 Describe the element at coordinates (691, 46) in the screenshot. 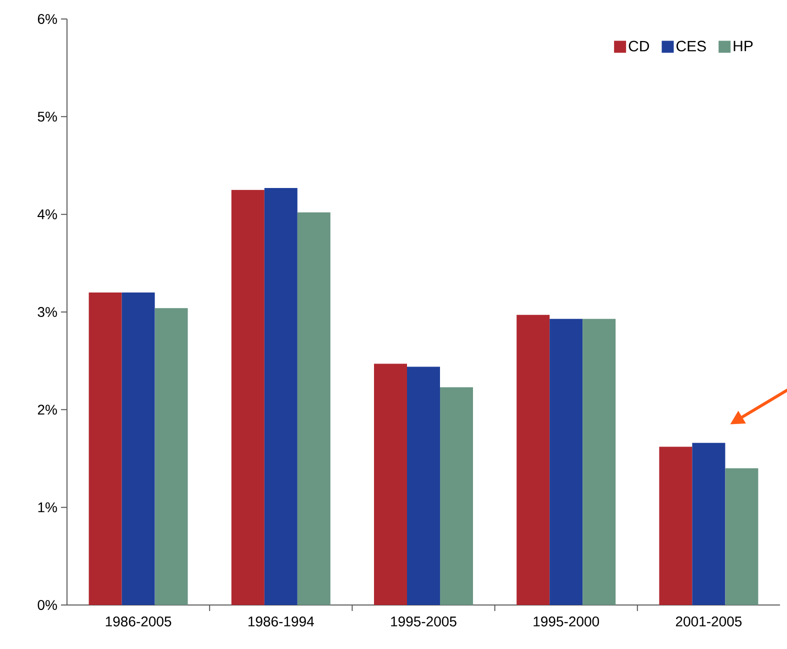

I see `legend-label: CES` at that location.